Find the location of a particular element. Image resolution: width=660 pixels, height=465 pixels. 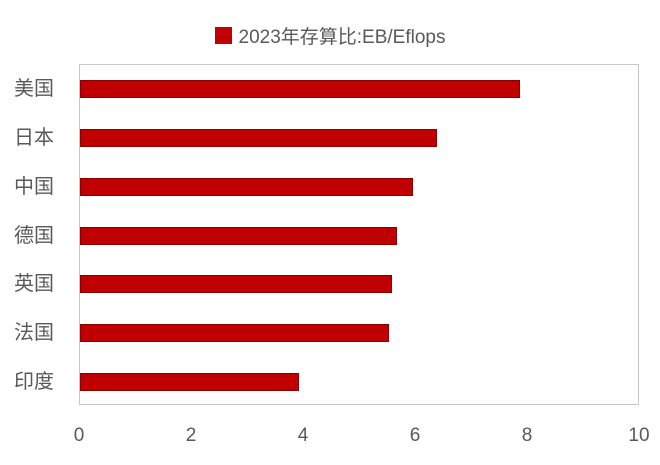

chart-legend: 2023年存算比:EB/Eflops is located at coordinates (330, 35).